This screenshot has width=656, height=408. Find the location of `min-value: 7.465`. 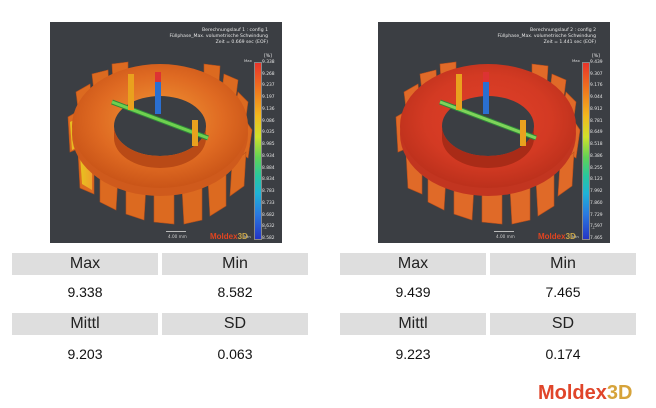

min-value: 7.465 is located at coordinates (563, 292).